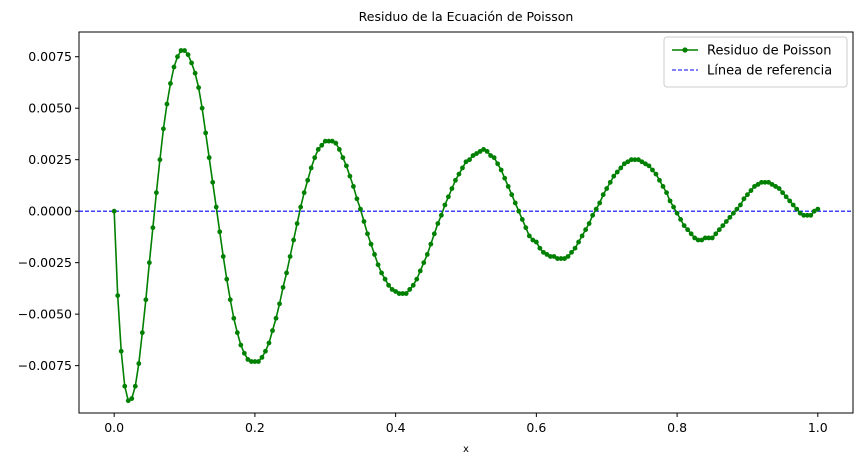 The width and height of the screenshot is (864, 463). Describe the element at coordinates (50, 211) in the screenshot. I see `y-tick-label: 0.0000` at that location.